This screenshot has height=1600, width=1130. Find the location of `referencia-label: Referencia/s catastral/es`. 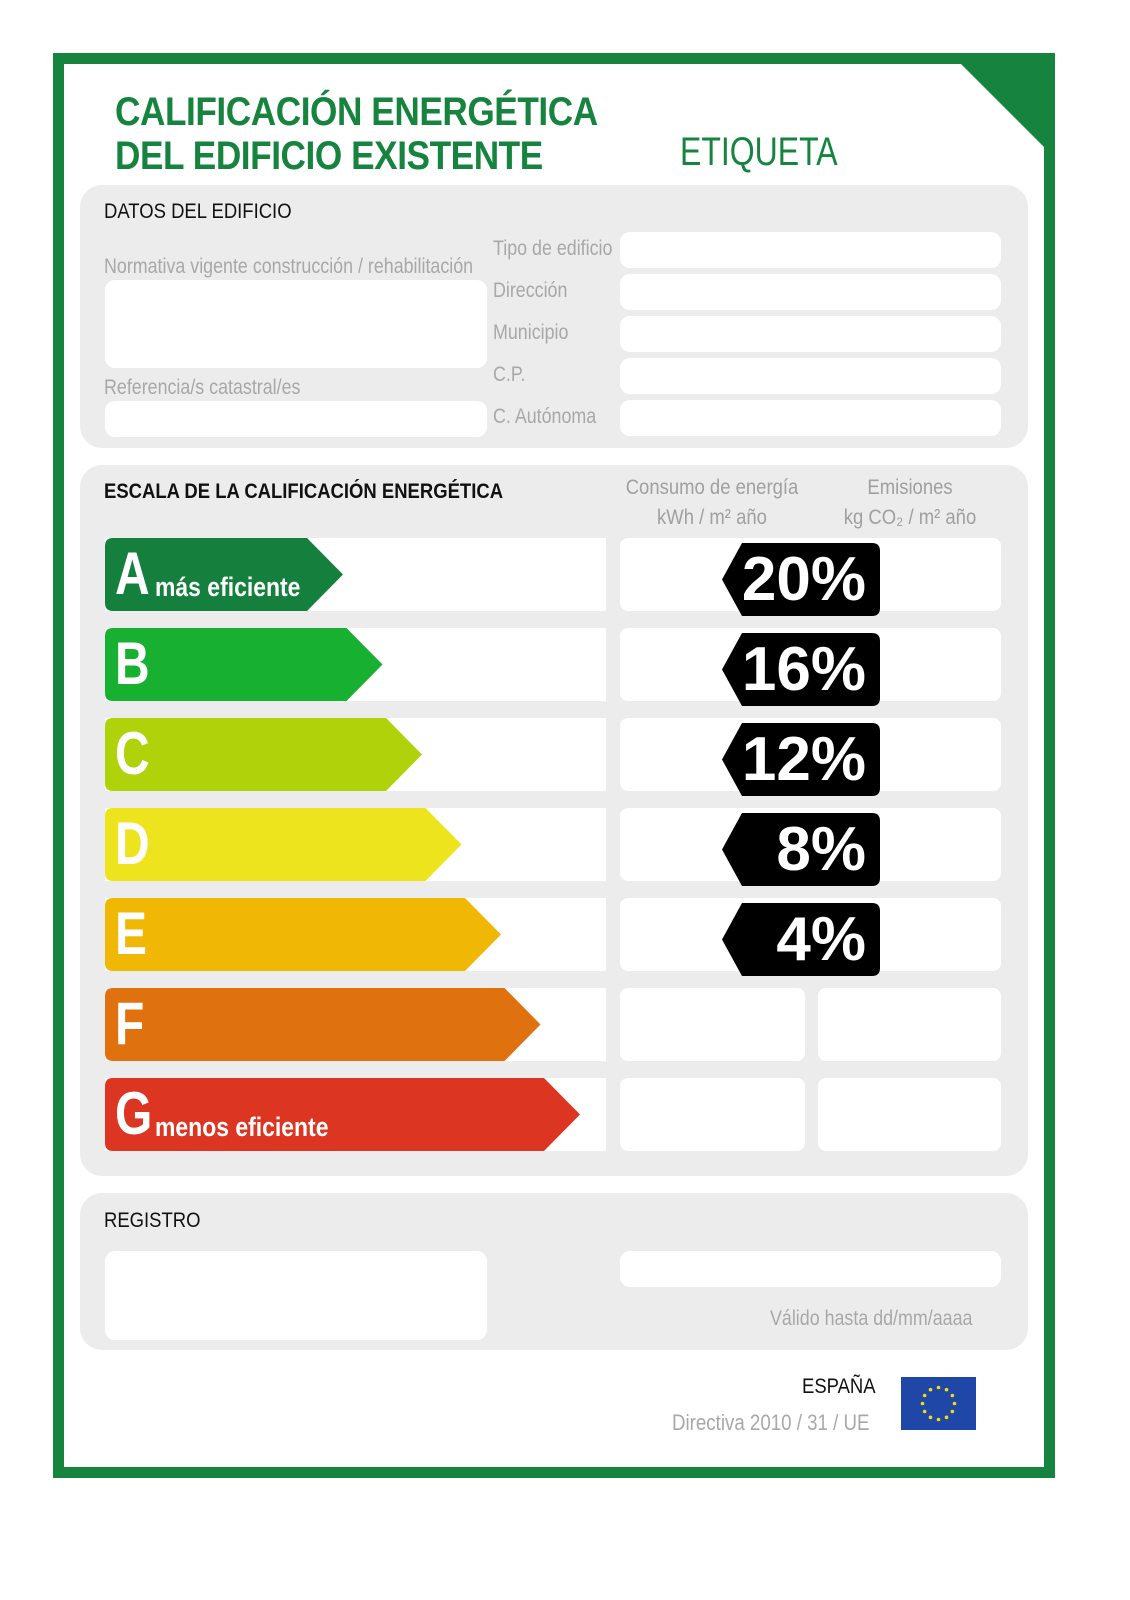

referencia-label: Referencia/s catastral/es is located at coordinates (202, 387).